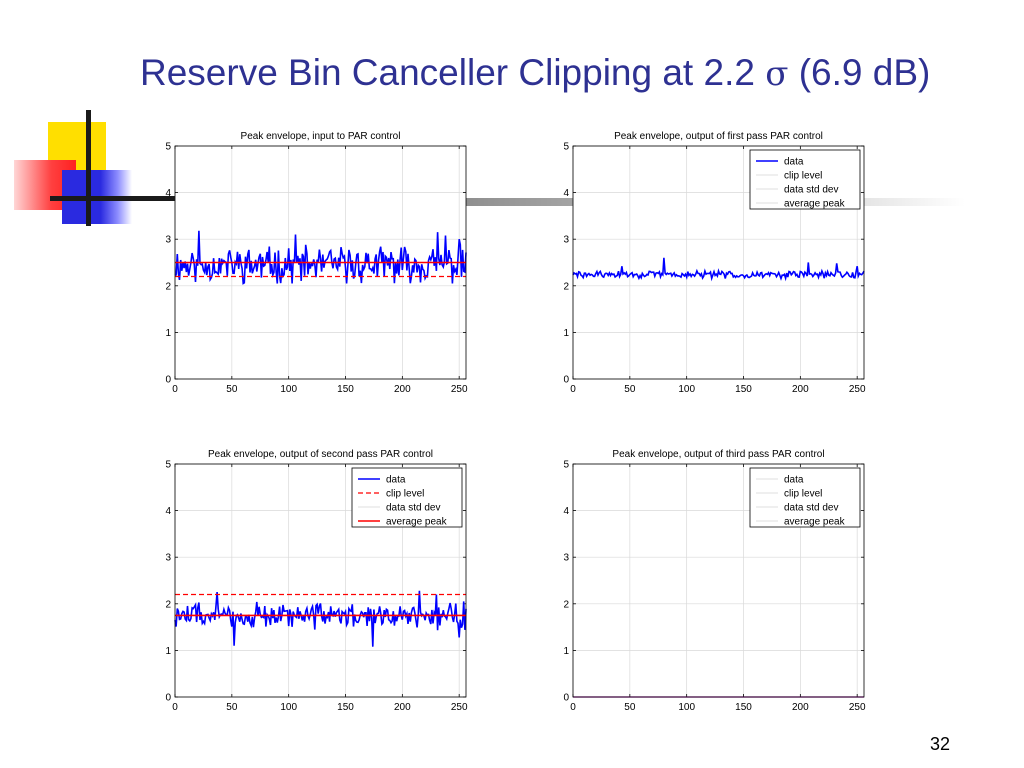  What do you see at coordinates (168, 240) in the screenshot?
I see `chart-input-ytick-label-3: 3` at bounding box center [168, 240].